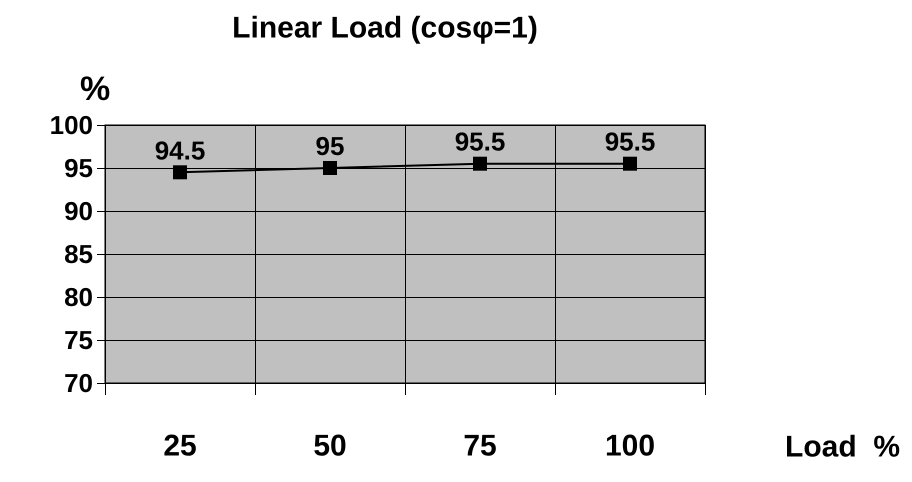  Describe the element at coordinates (385, 28) in the screenshot. I see `chart-title: Linear Load (cosφ=1)` at that location.